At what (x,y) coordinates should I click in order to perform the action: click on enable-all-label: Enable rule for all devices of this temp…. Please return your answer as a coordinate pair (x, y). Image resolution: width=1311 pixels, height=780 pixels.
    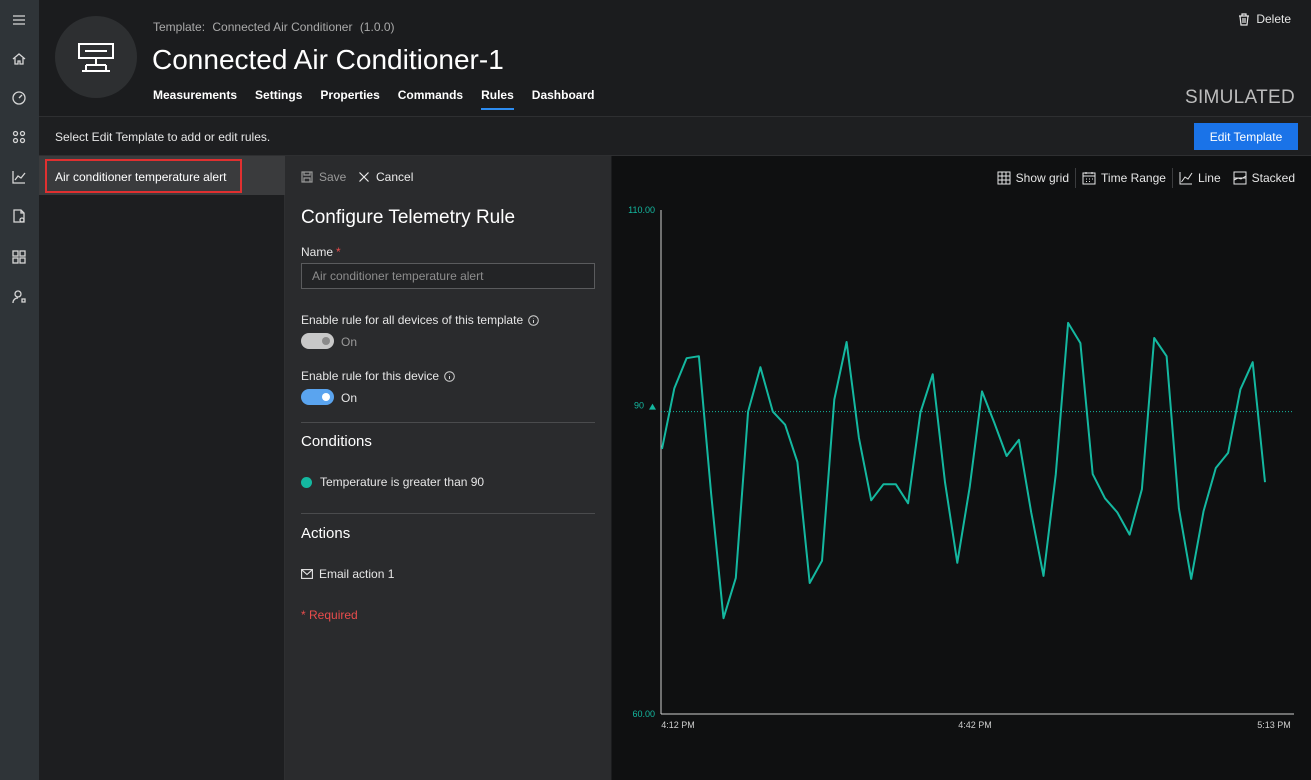
    Looking at the image, I should click on (420, 320).